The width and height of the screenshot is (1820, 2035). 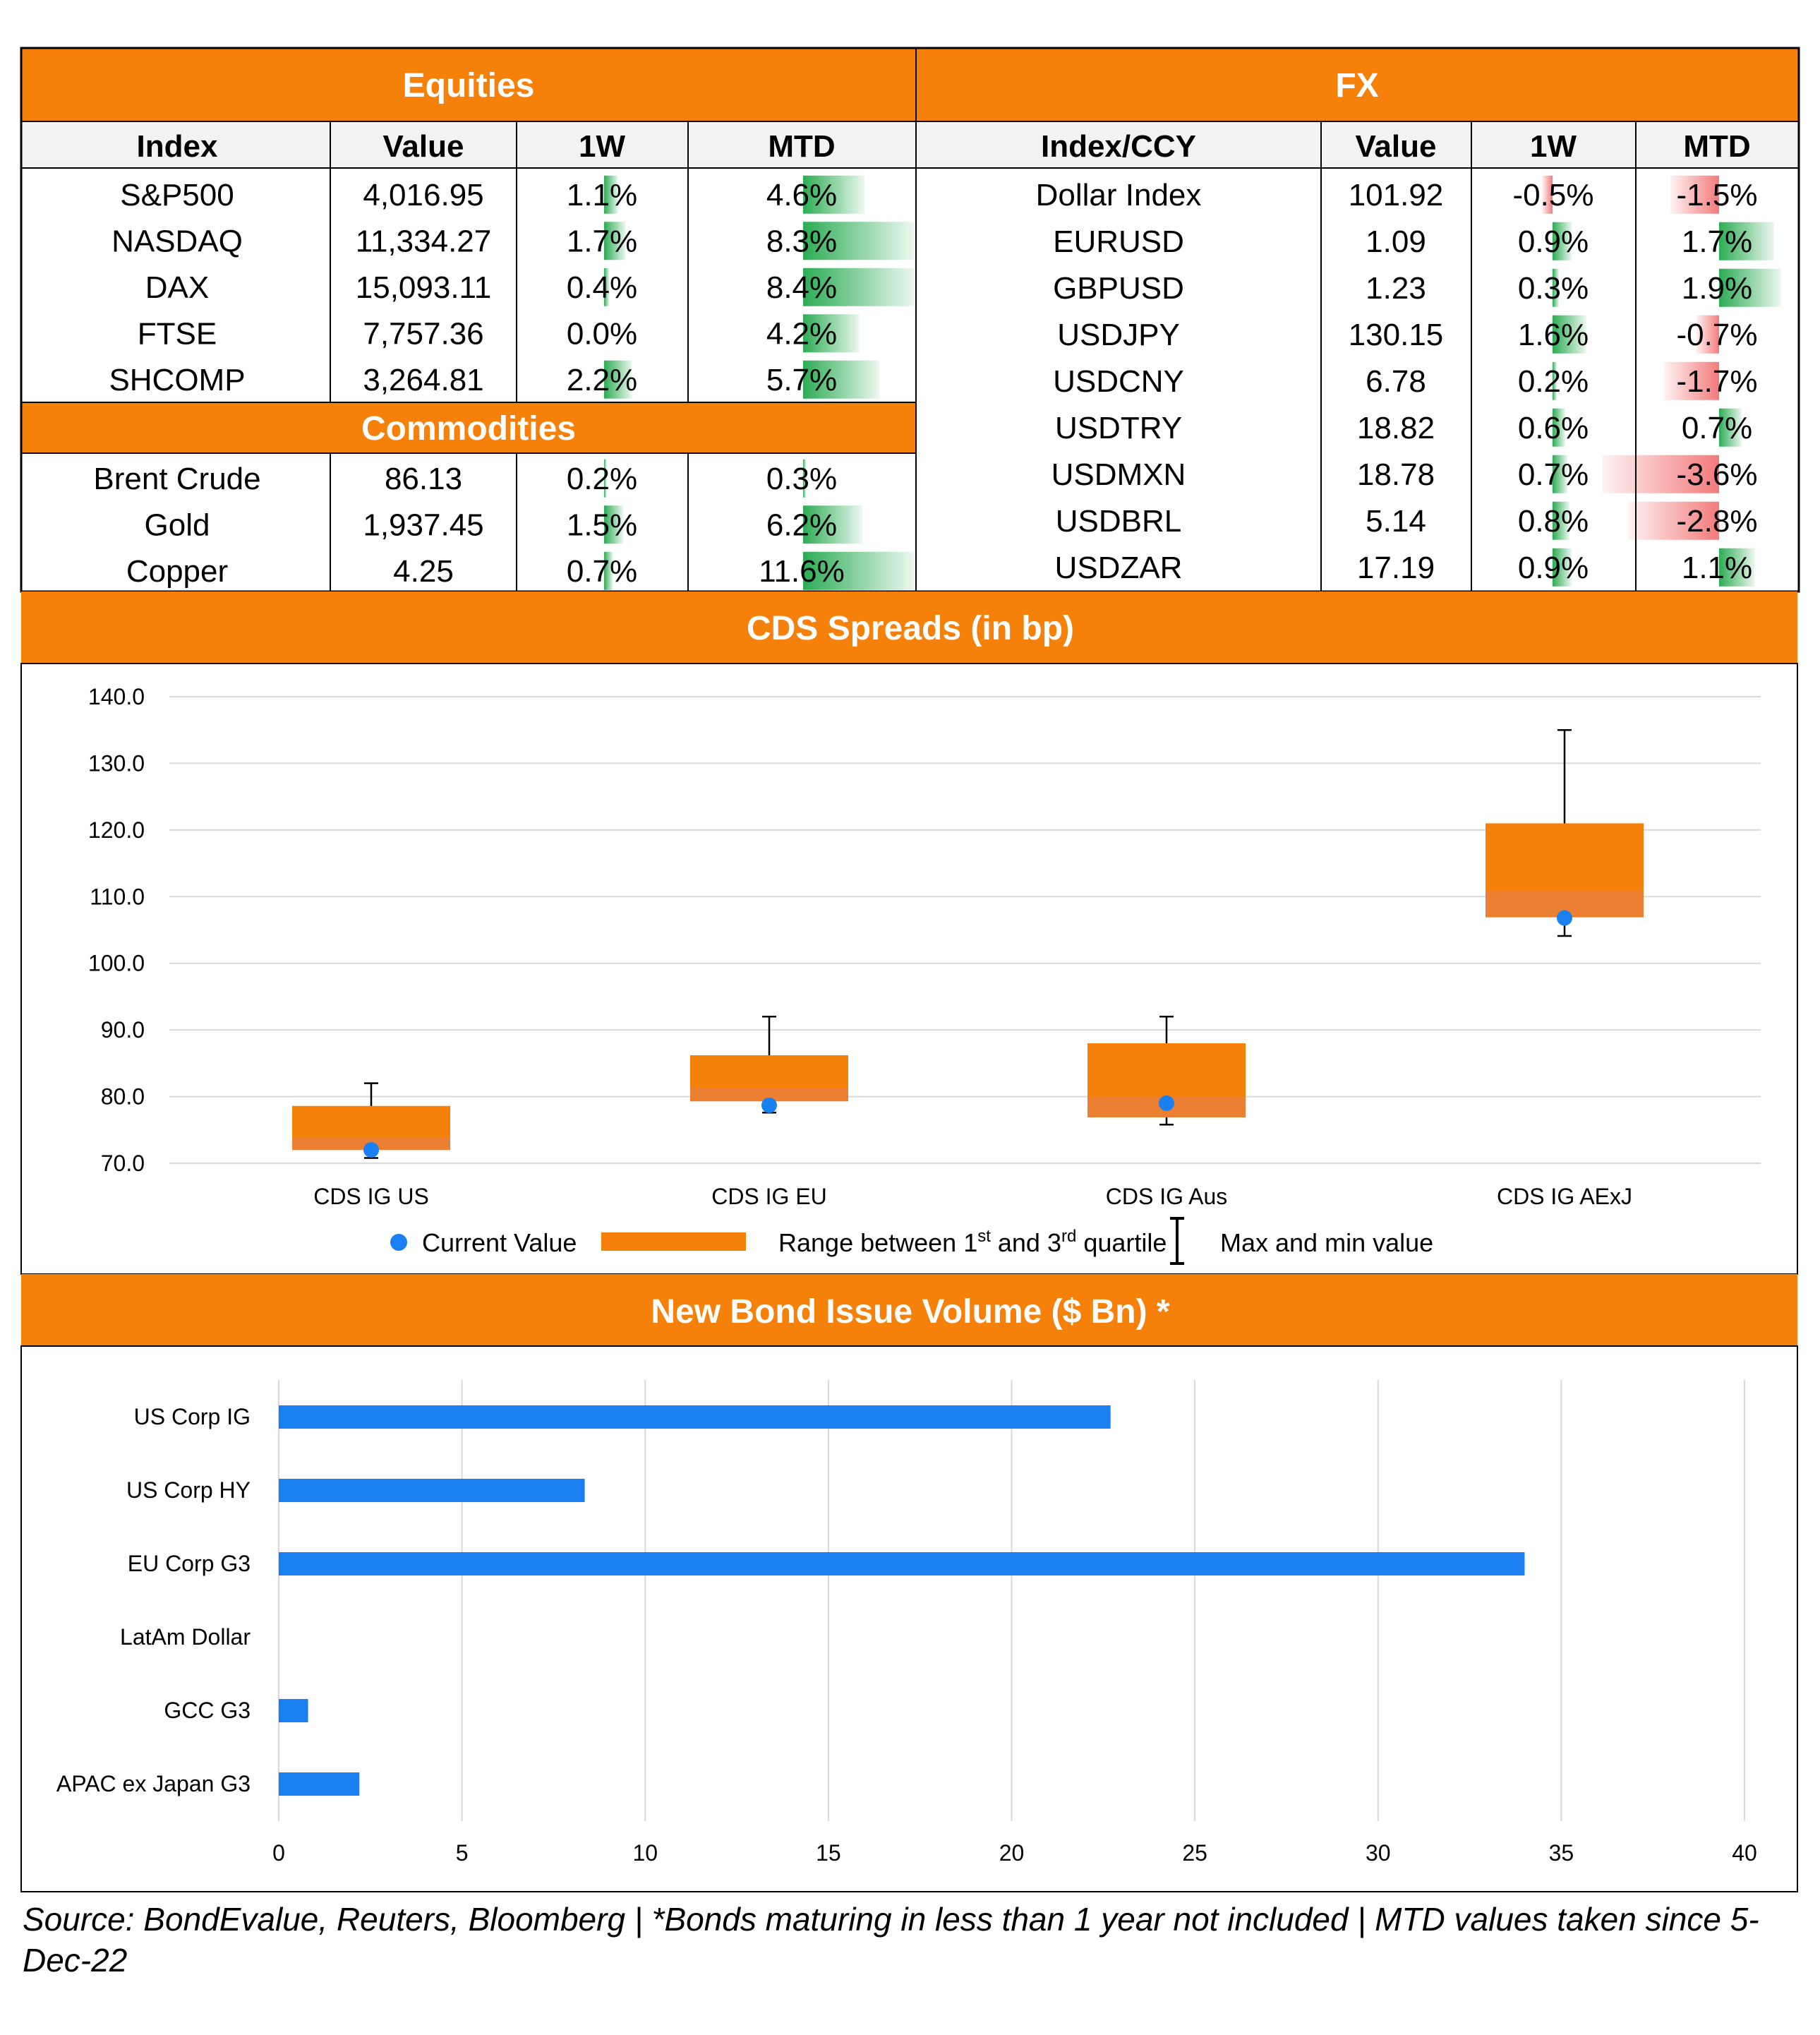 I want to click on fx-row-mtd: 1.7%, so click(x=1717, y=242).